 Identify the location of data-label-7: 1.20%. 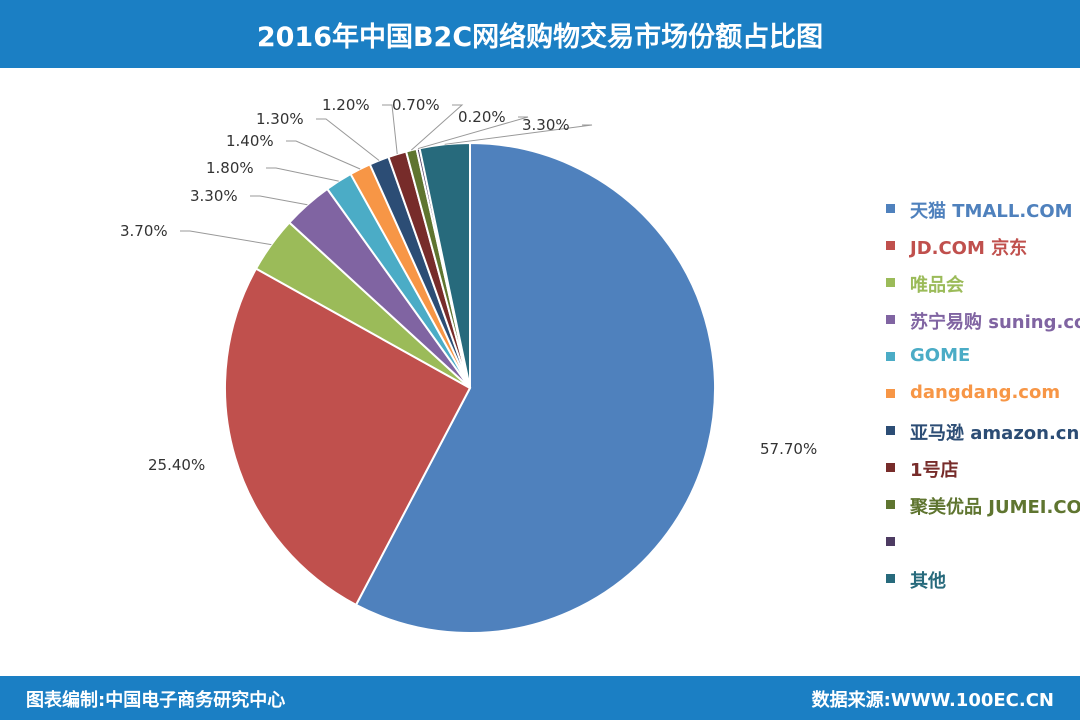
(346, 105).